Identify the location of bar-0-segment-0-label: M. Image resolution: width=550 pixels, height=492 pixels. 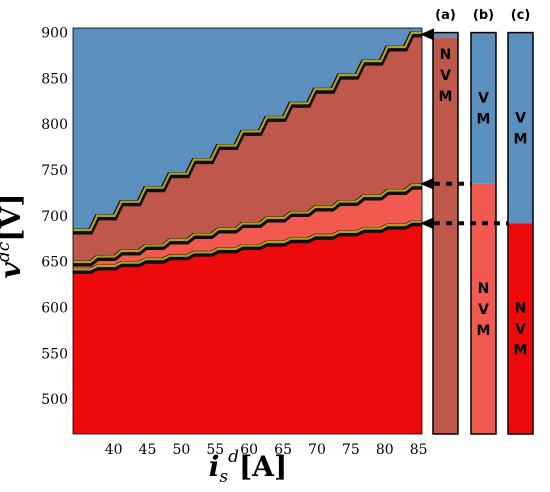
(446, 97).